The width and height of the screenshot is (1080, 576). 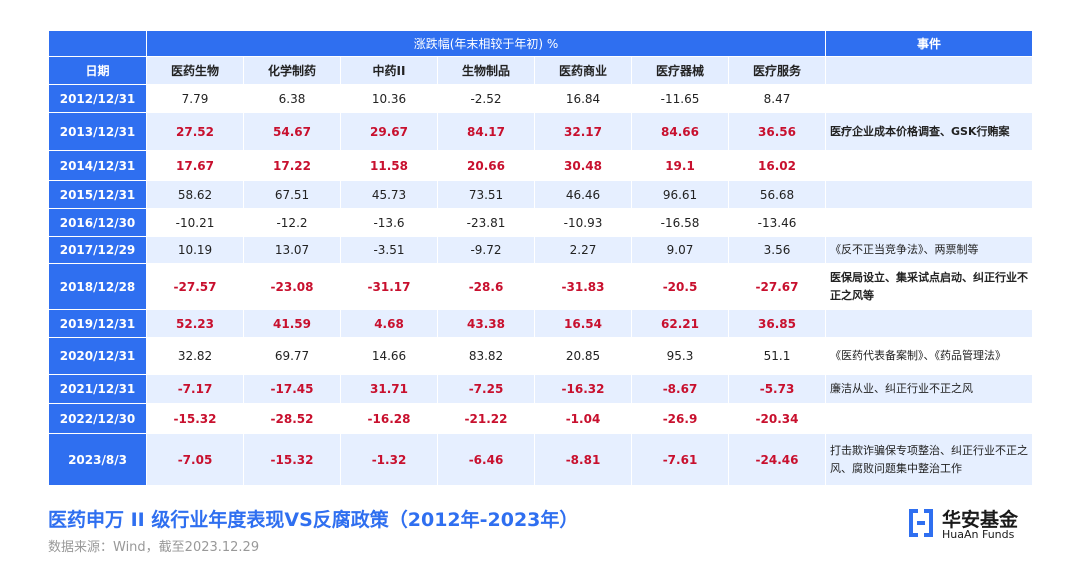 What do you see at coordinates (389, 165) in the screenshot?
I see `value-cell: 11.58` at bounding box center [389, 165].